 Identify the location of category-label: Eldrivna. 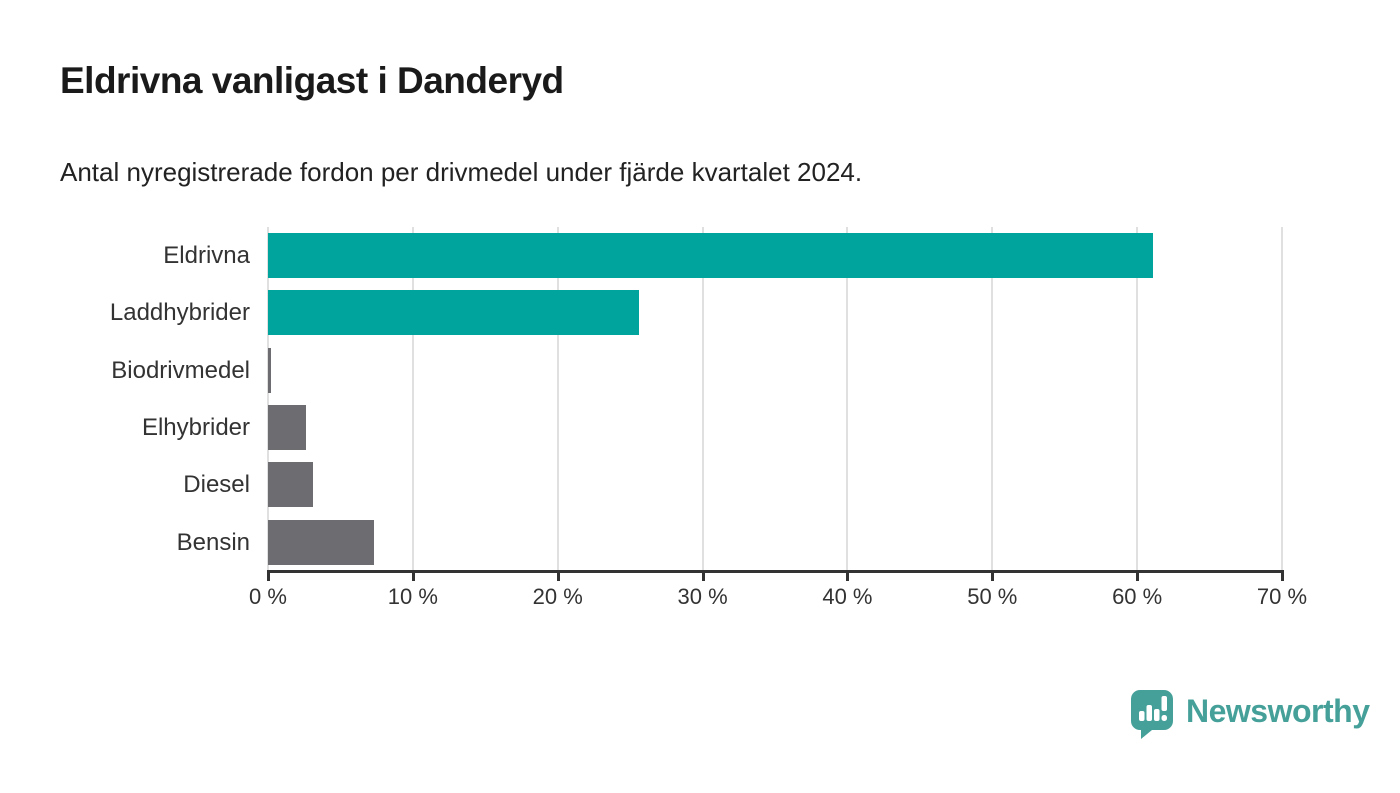
(206, 255).